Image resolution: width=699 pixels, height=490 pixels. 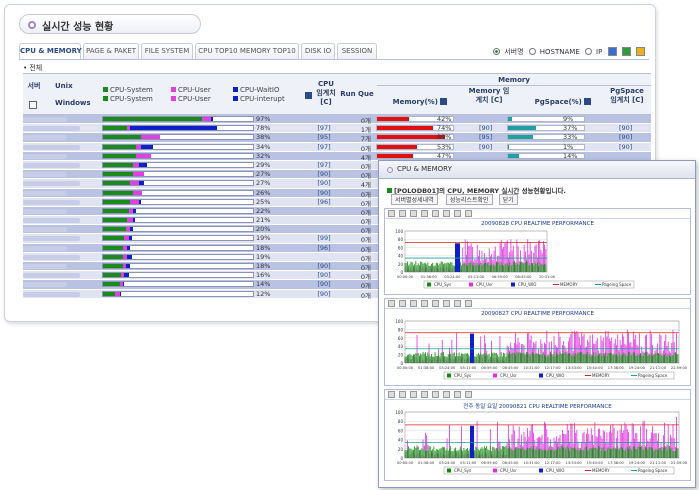 What do you see at coordinates (337, 248) in the screenshot?
I see `table-row: 18% [96] 0개` at bounding box center [337, 248].